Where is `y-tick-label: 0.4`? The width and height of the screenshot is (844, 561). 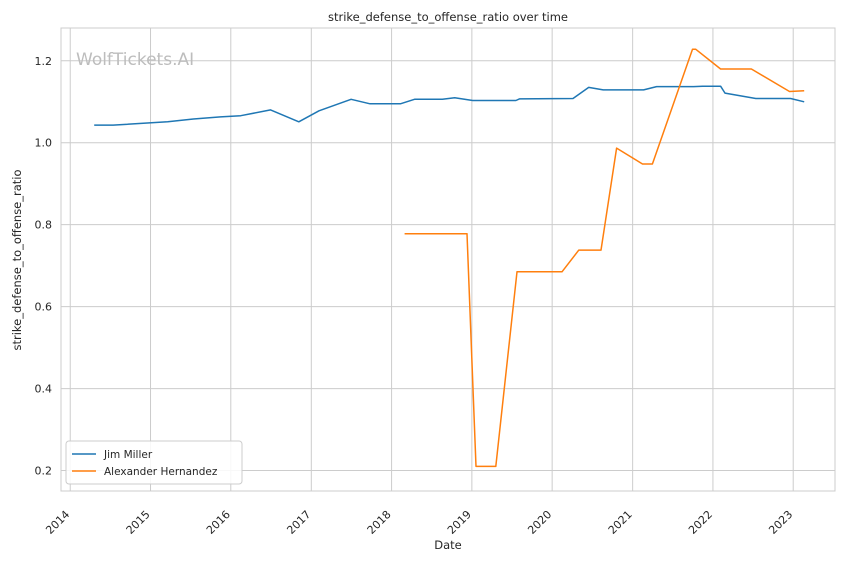
y-tick-label: 0.4 is located at coordinates (44, 389).